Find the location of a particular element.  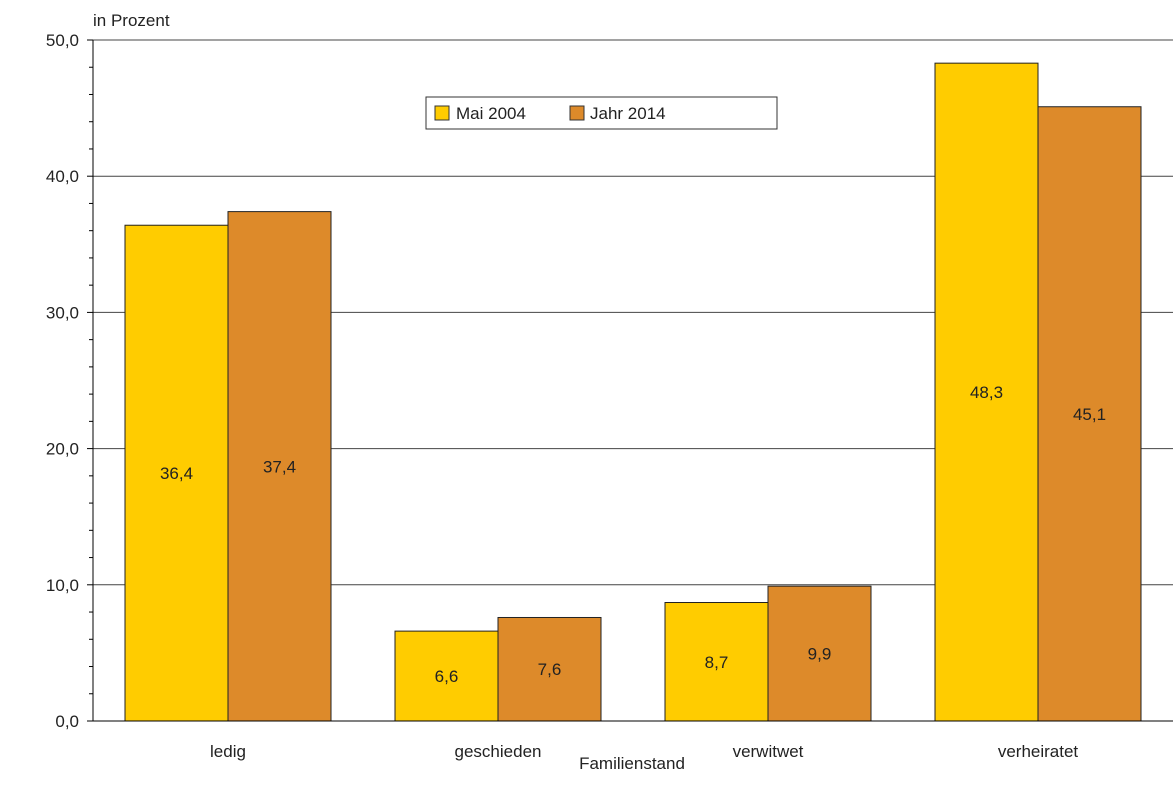

y-tick-label: 0,0 is located at coordinates (67, 721).